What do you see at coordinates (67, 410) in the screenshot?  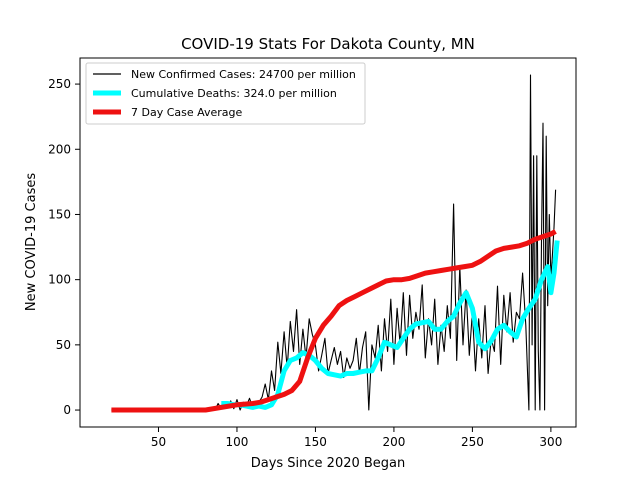 I see `y-tick-label: 0` at bounding box center [67, 410].